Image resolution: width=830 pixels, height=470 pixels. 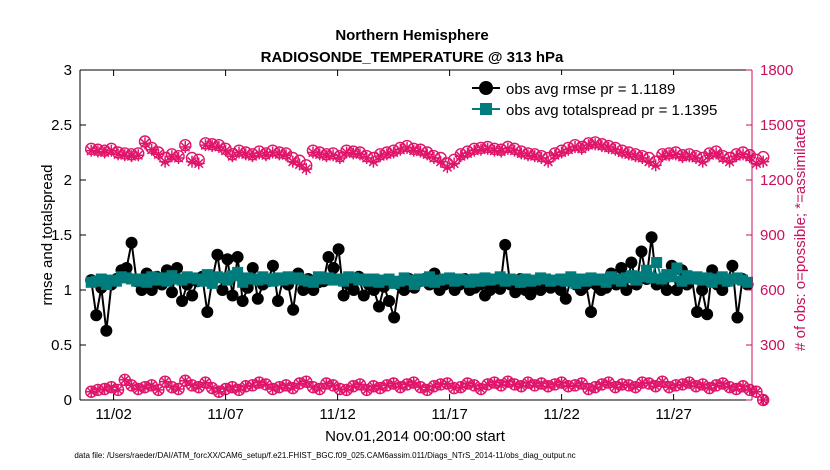 What do you see at coordinates (47, 235) in the screenshot?
I see `y-axis-label-left: rmse and totalspread` at bounding box center [47, 235].